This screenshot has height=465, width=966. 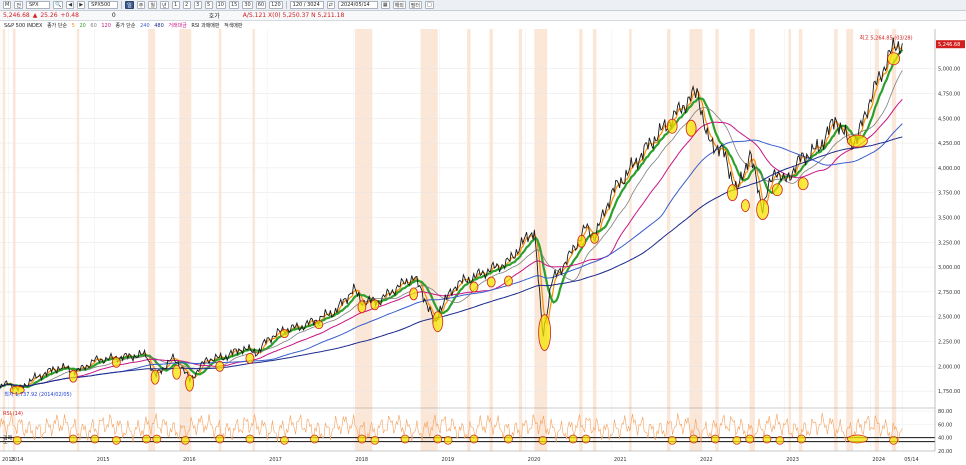 I want to click on legend-symbol: S&P 500 INDEX, so click(x=23, y=26).